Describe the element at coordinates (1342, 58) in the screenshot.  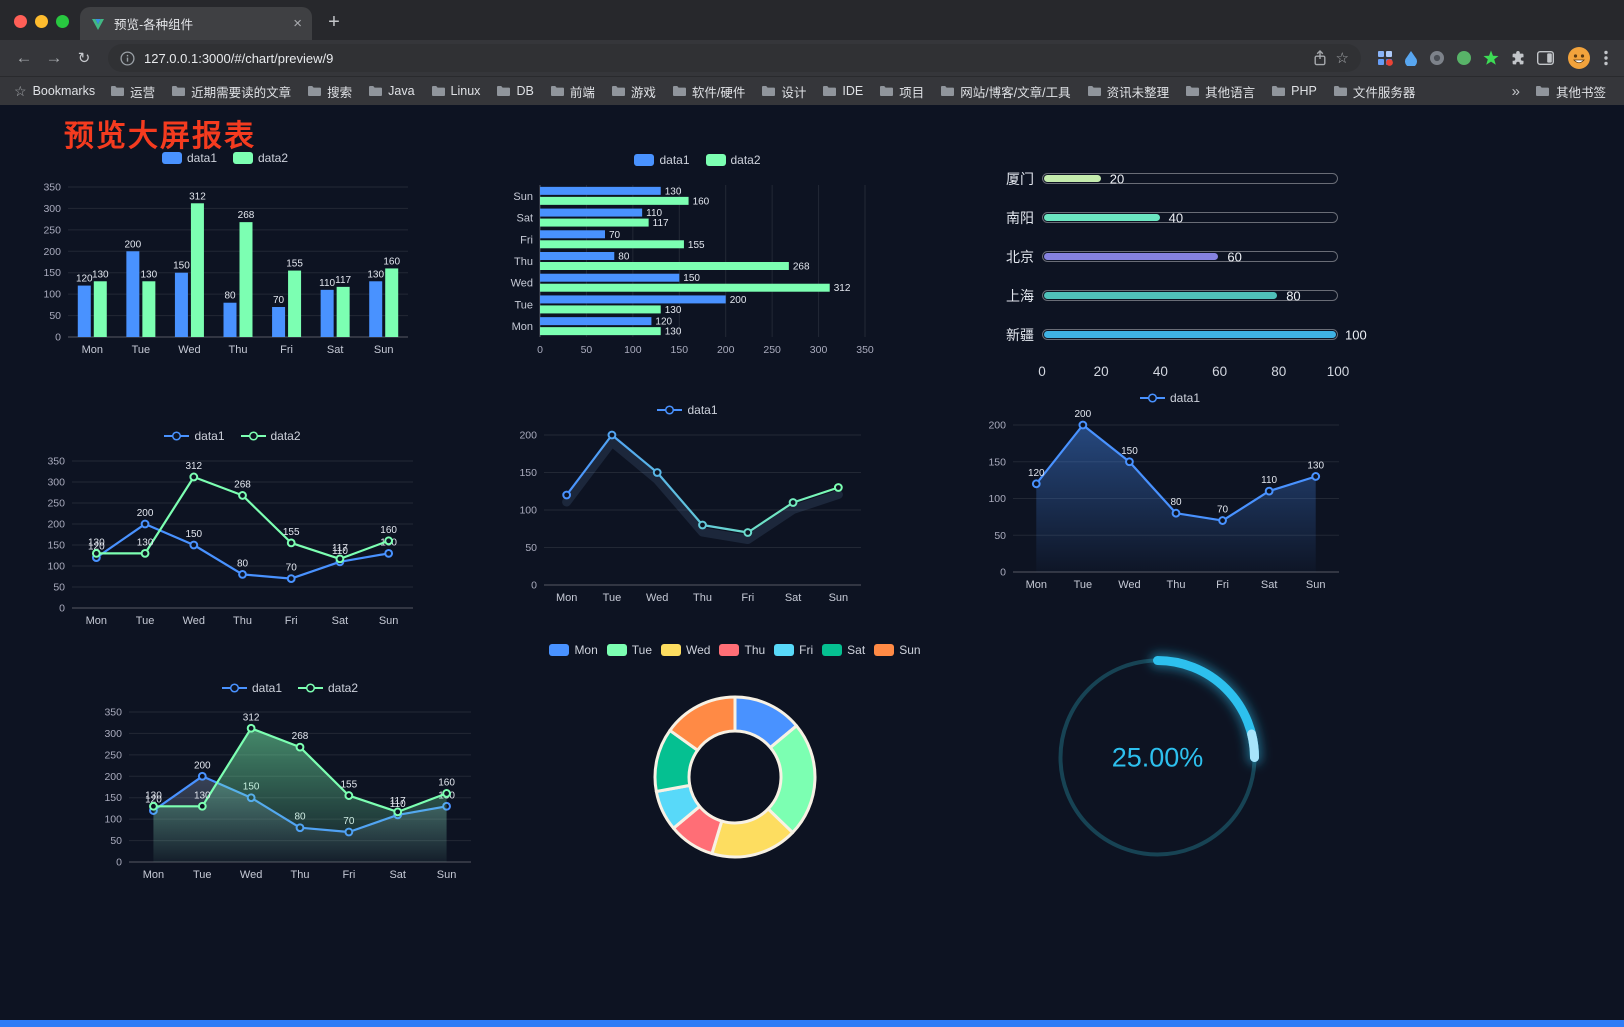
I see `bookmark-star-icon: ☆` at that location.